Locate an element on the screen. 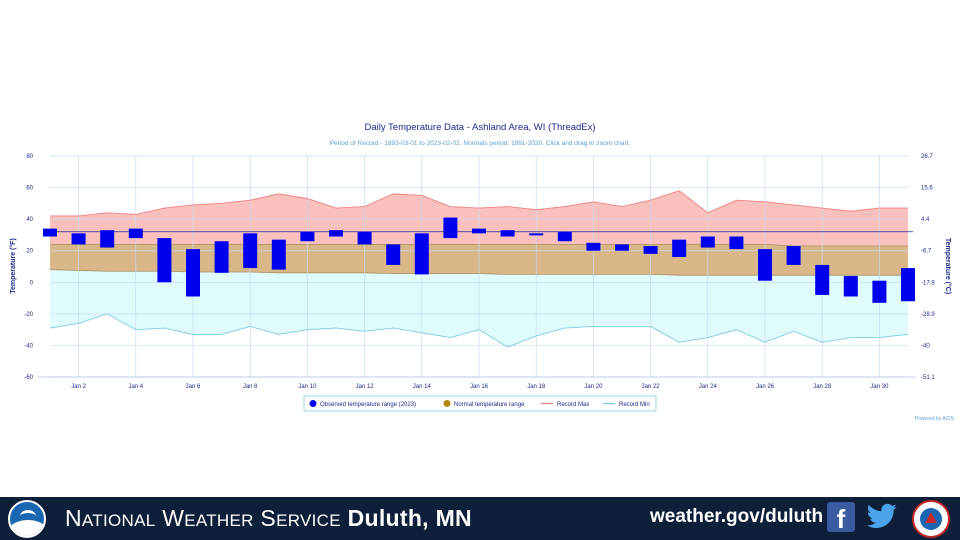 Image resolution: width=960 pixels, height=540 pixels. y-axis-title-left: Temperature (°F) is located at coordinates (13, 266).